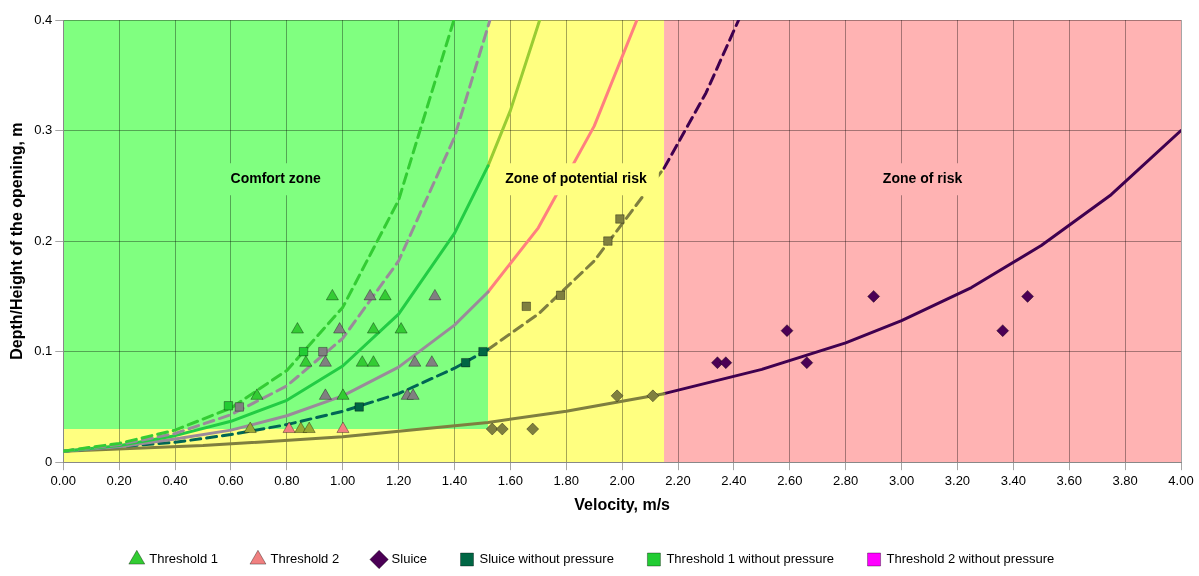  Describe the element at coordinates (49, 461) in the screenshot. I see `y-tick-label: 0` at that location.